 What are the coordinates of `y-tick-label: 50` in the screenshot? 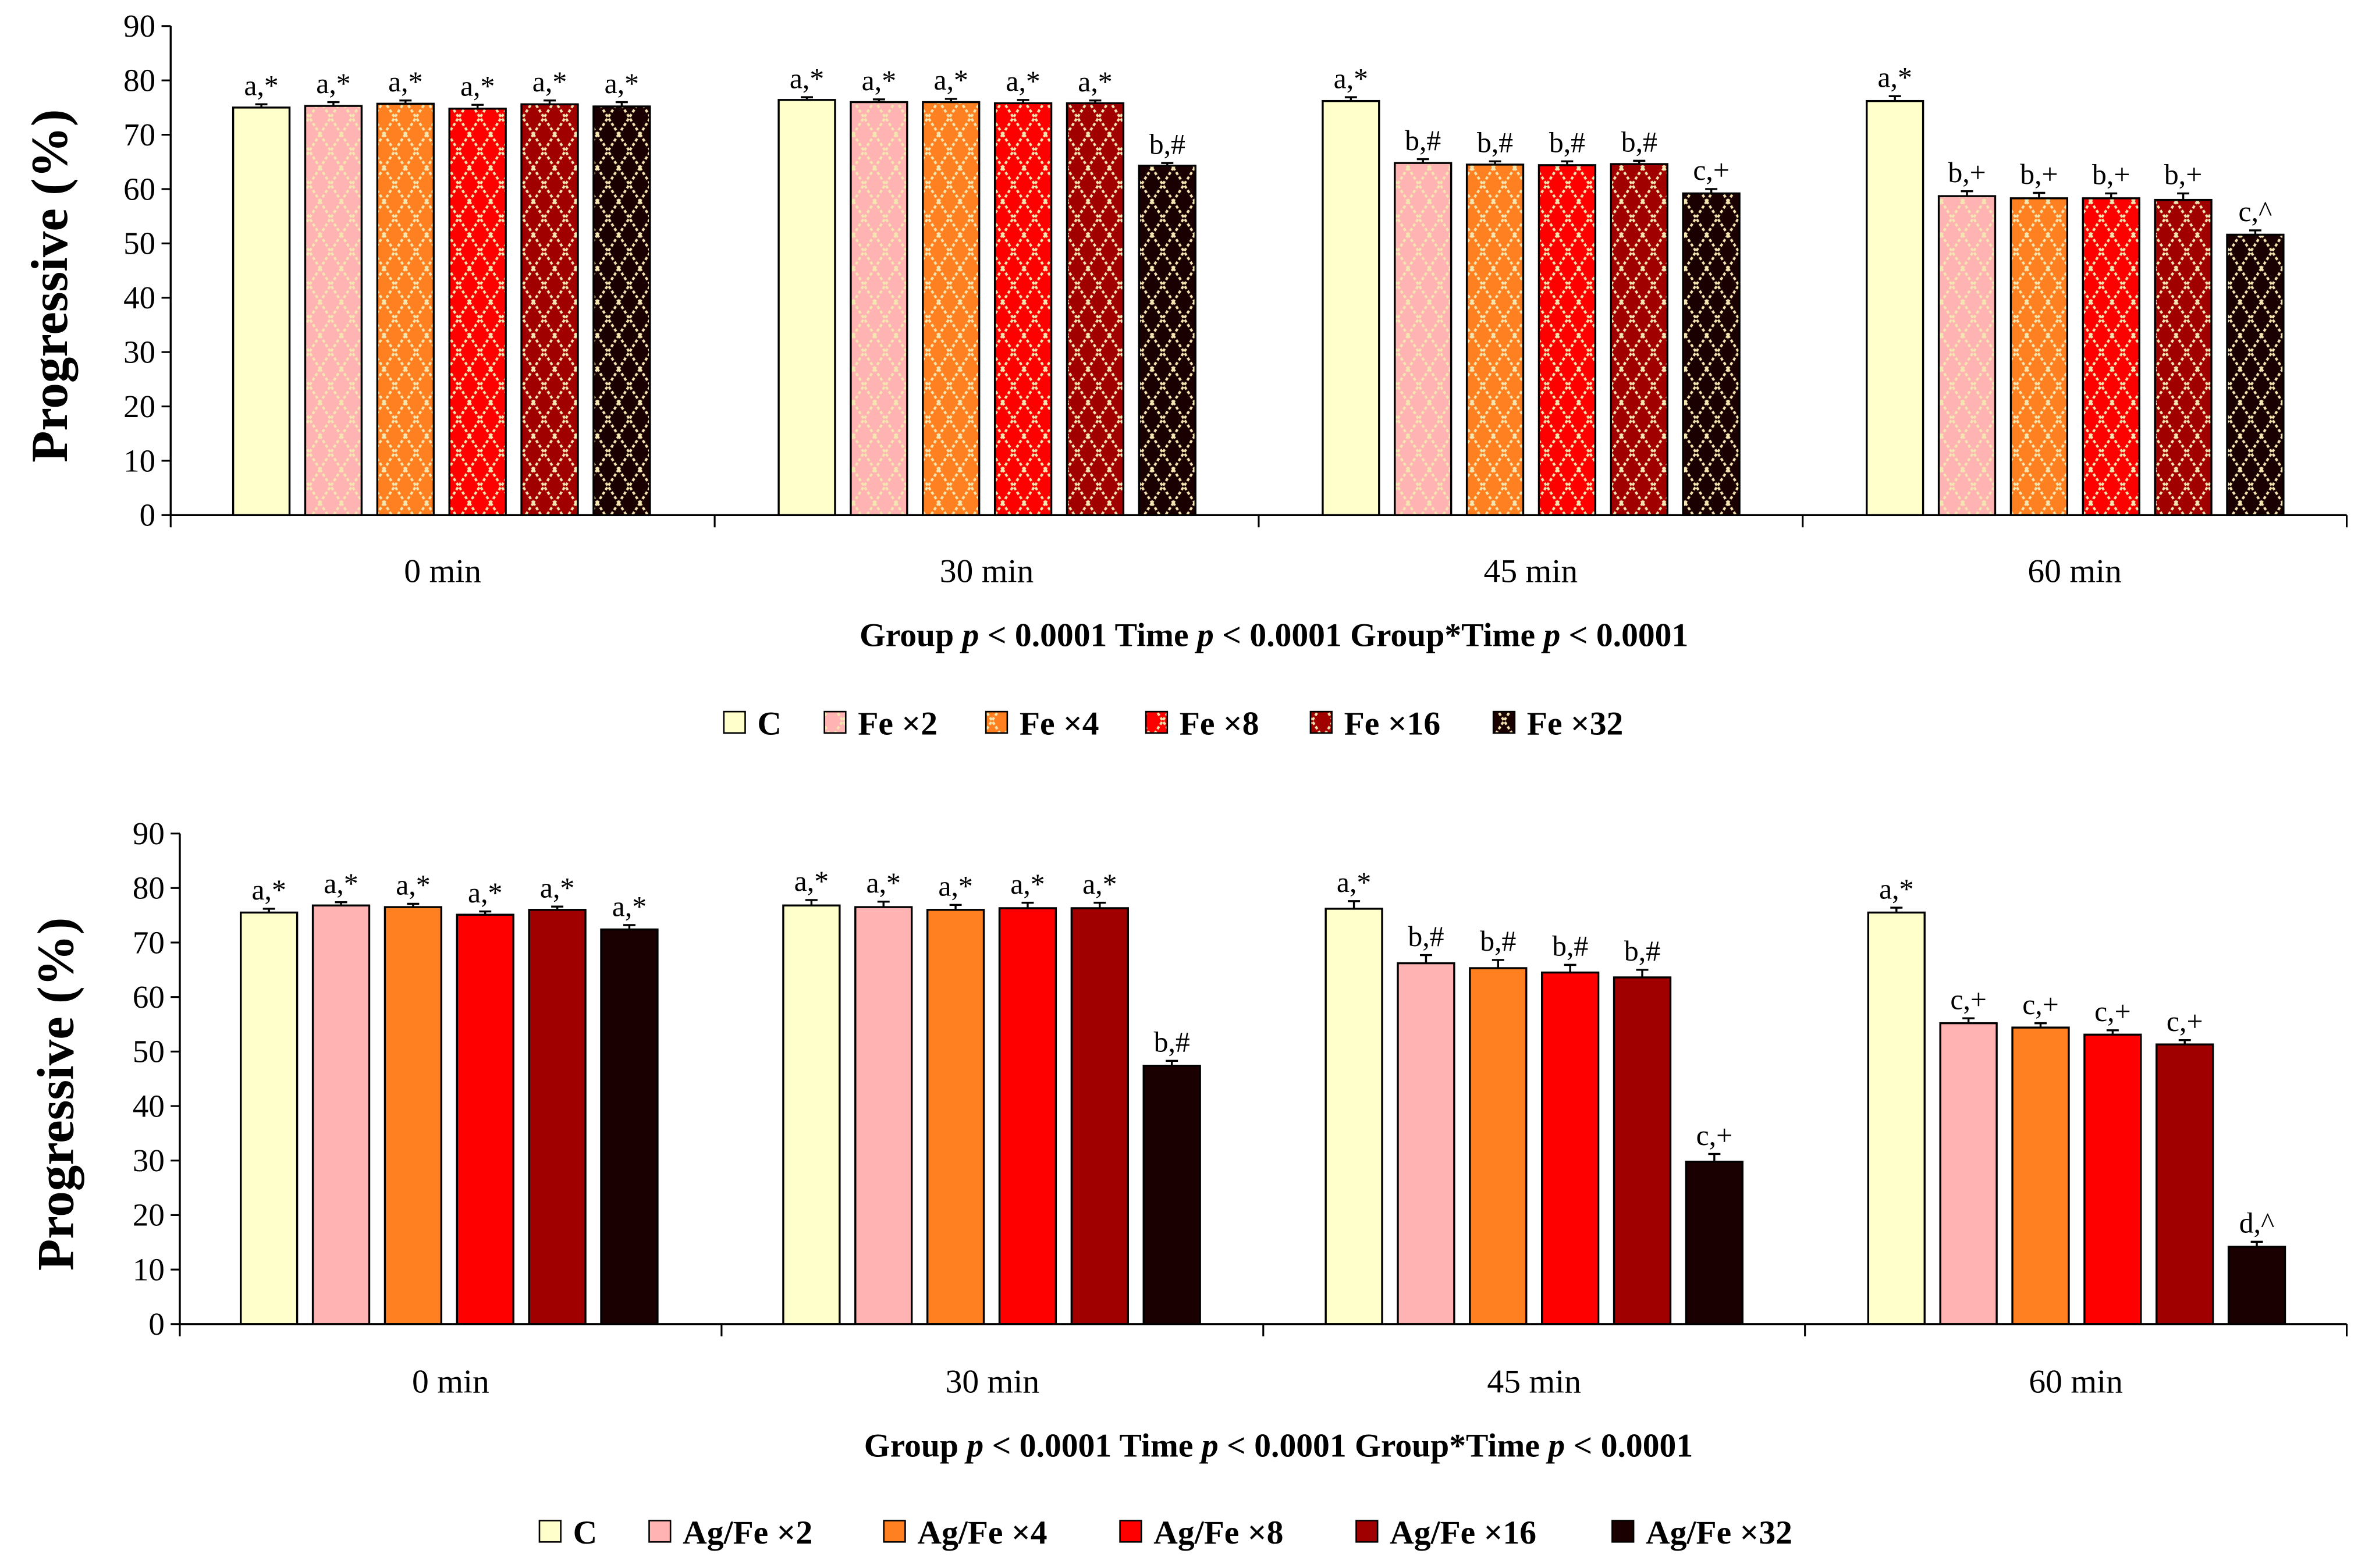 It's located at (149, 1051).